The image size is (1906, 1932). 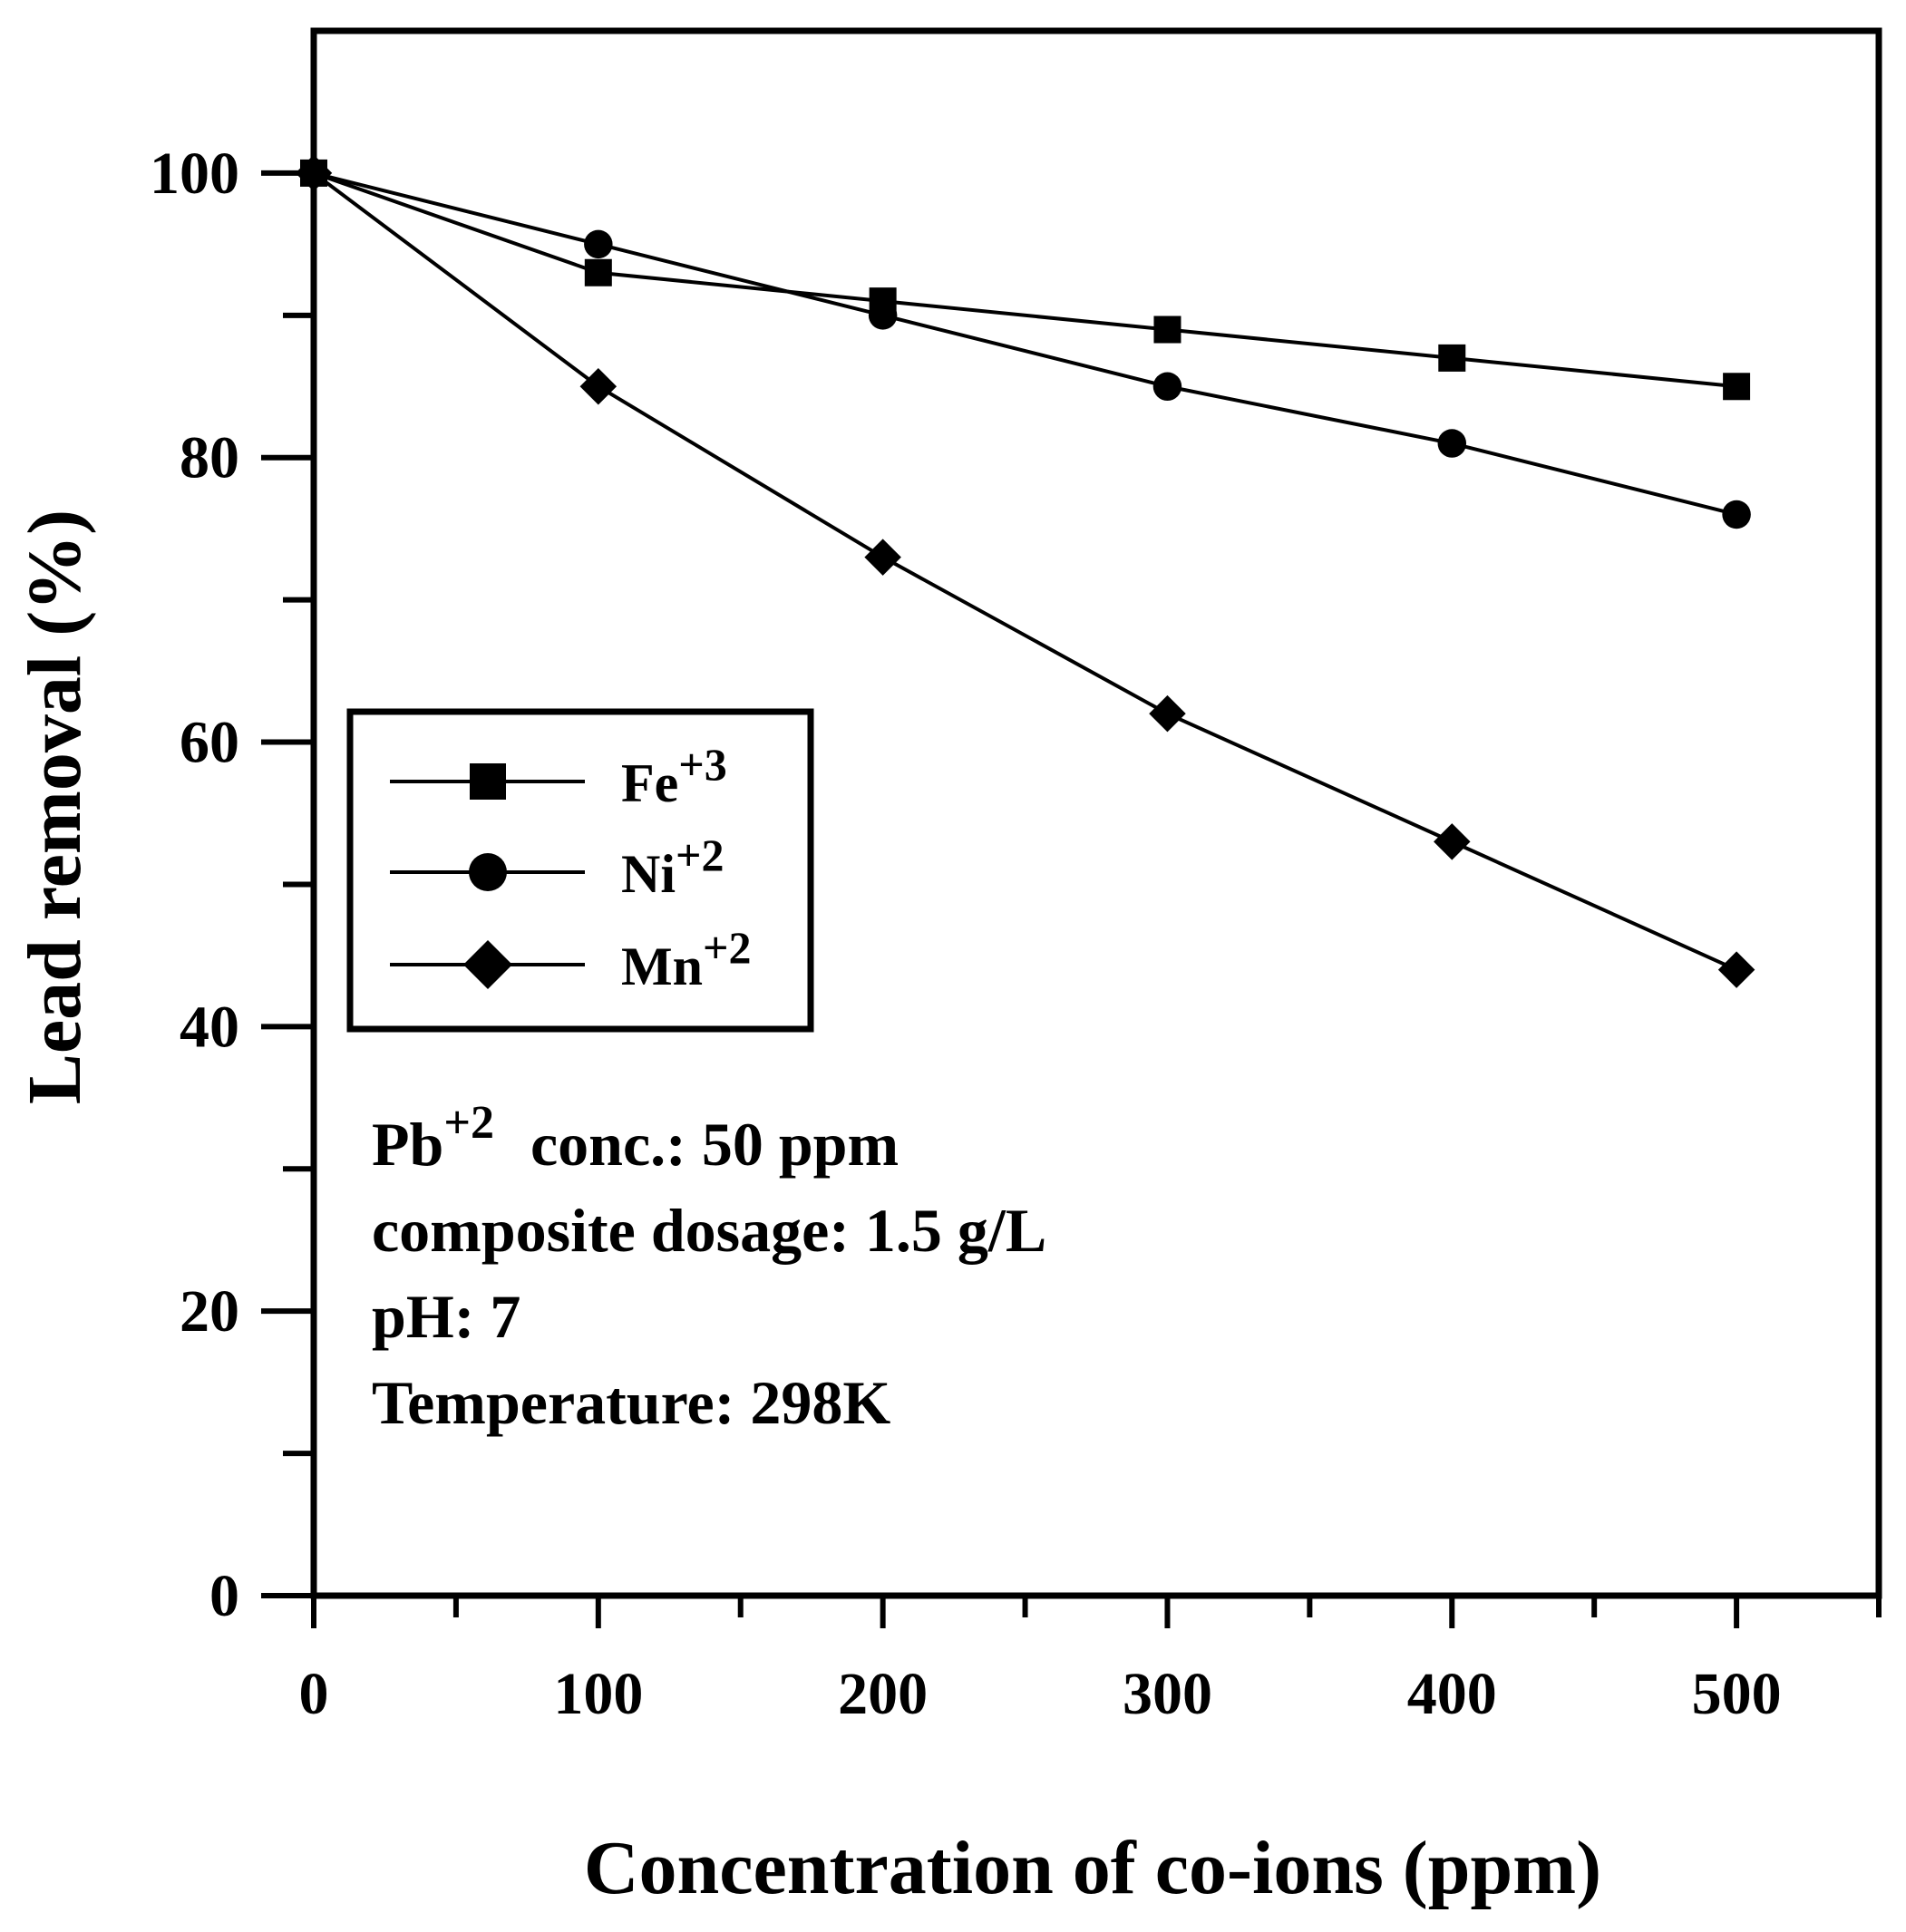 I want to click on x-tick-label: 100, so click(x=598, y=1694).